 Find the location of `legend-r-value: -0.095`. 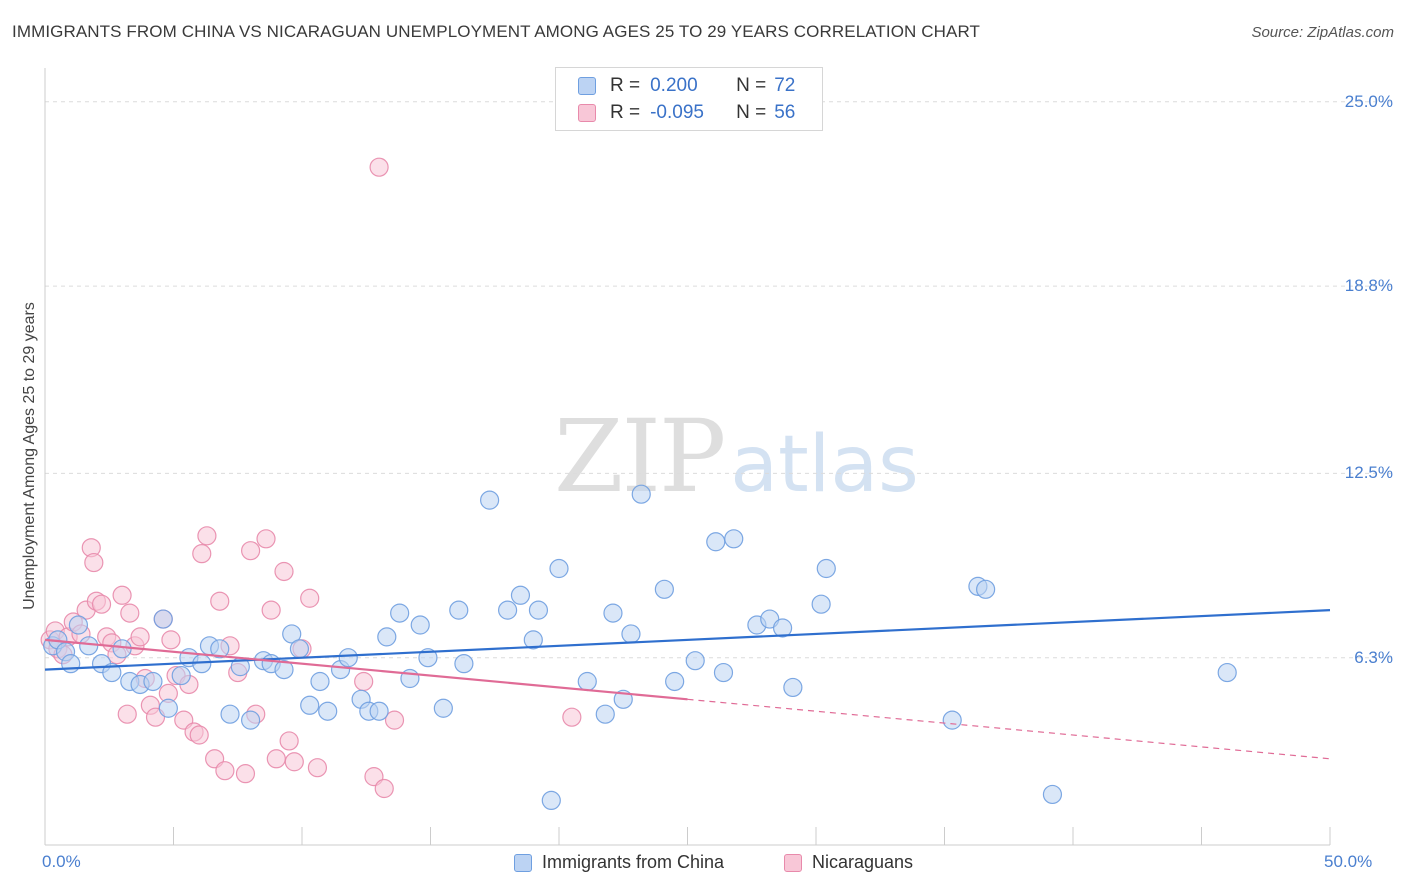

legend-r-value: -0.095 is located at coordinates (677, 112).